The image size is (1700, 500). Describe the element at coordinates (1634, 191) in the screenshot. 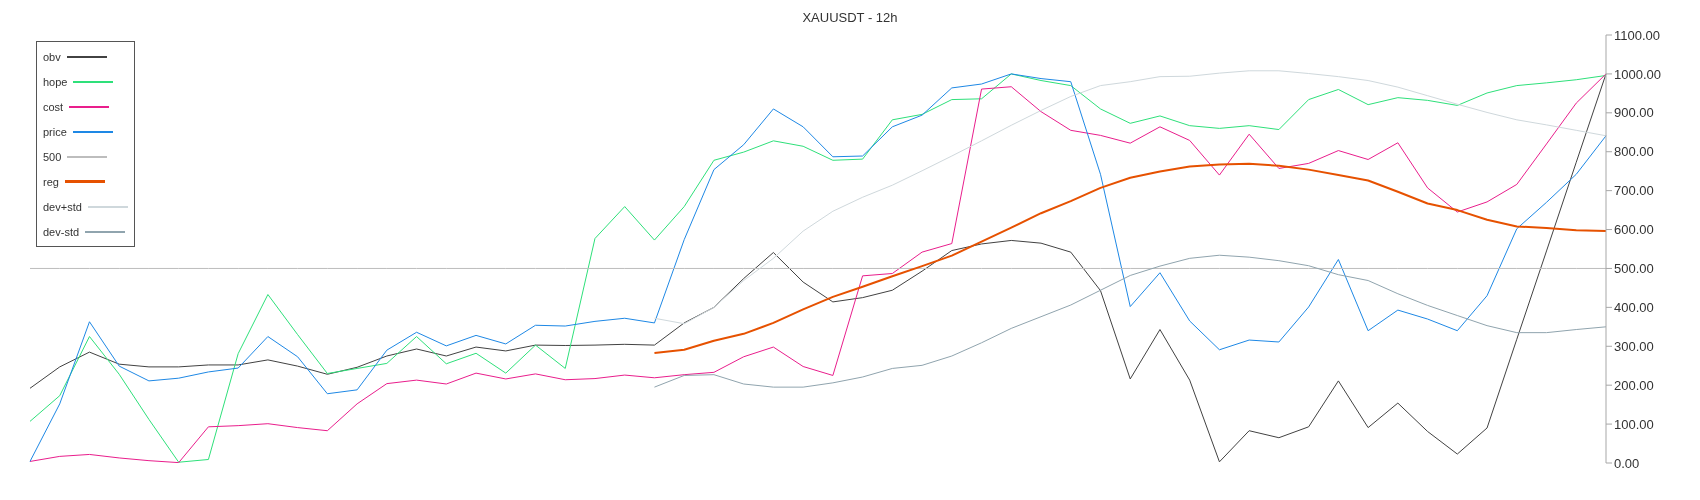

I see `y-tick-label: 700.00` at that location.